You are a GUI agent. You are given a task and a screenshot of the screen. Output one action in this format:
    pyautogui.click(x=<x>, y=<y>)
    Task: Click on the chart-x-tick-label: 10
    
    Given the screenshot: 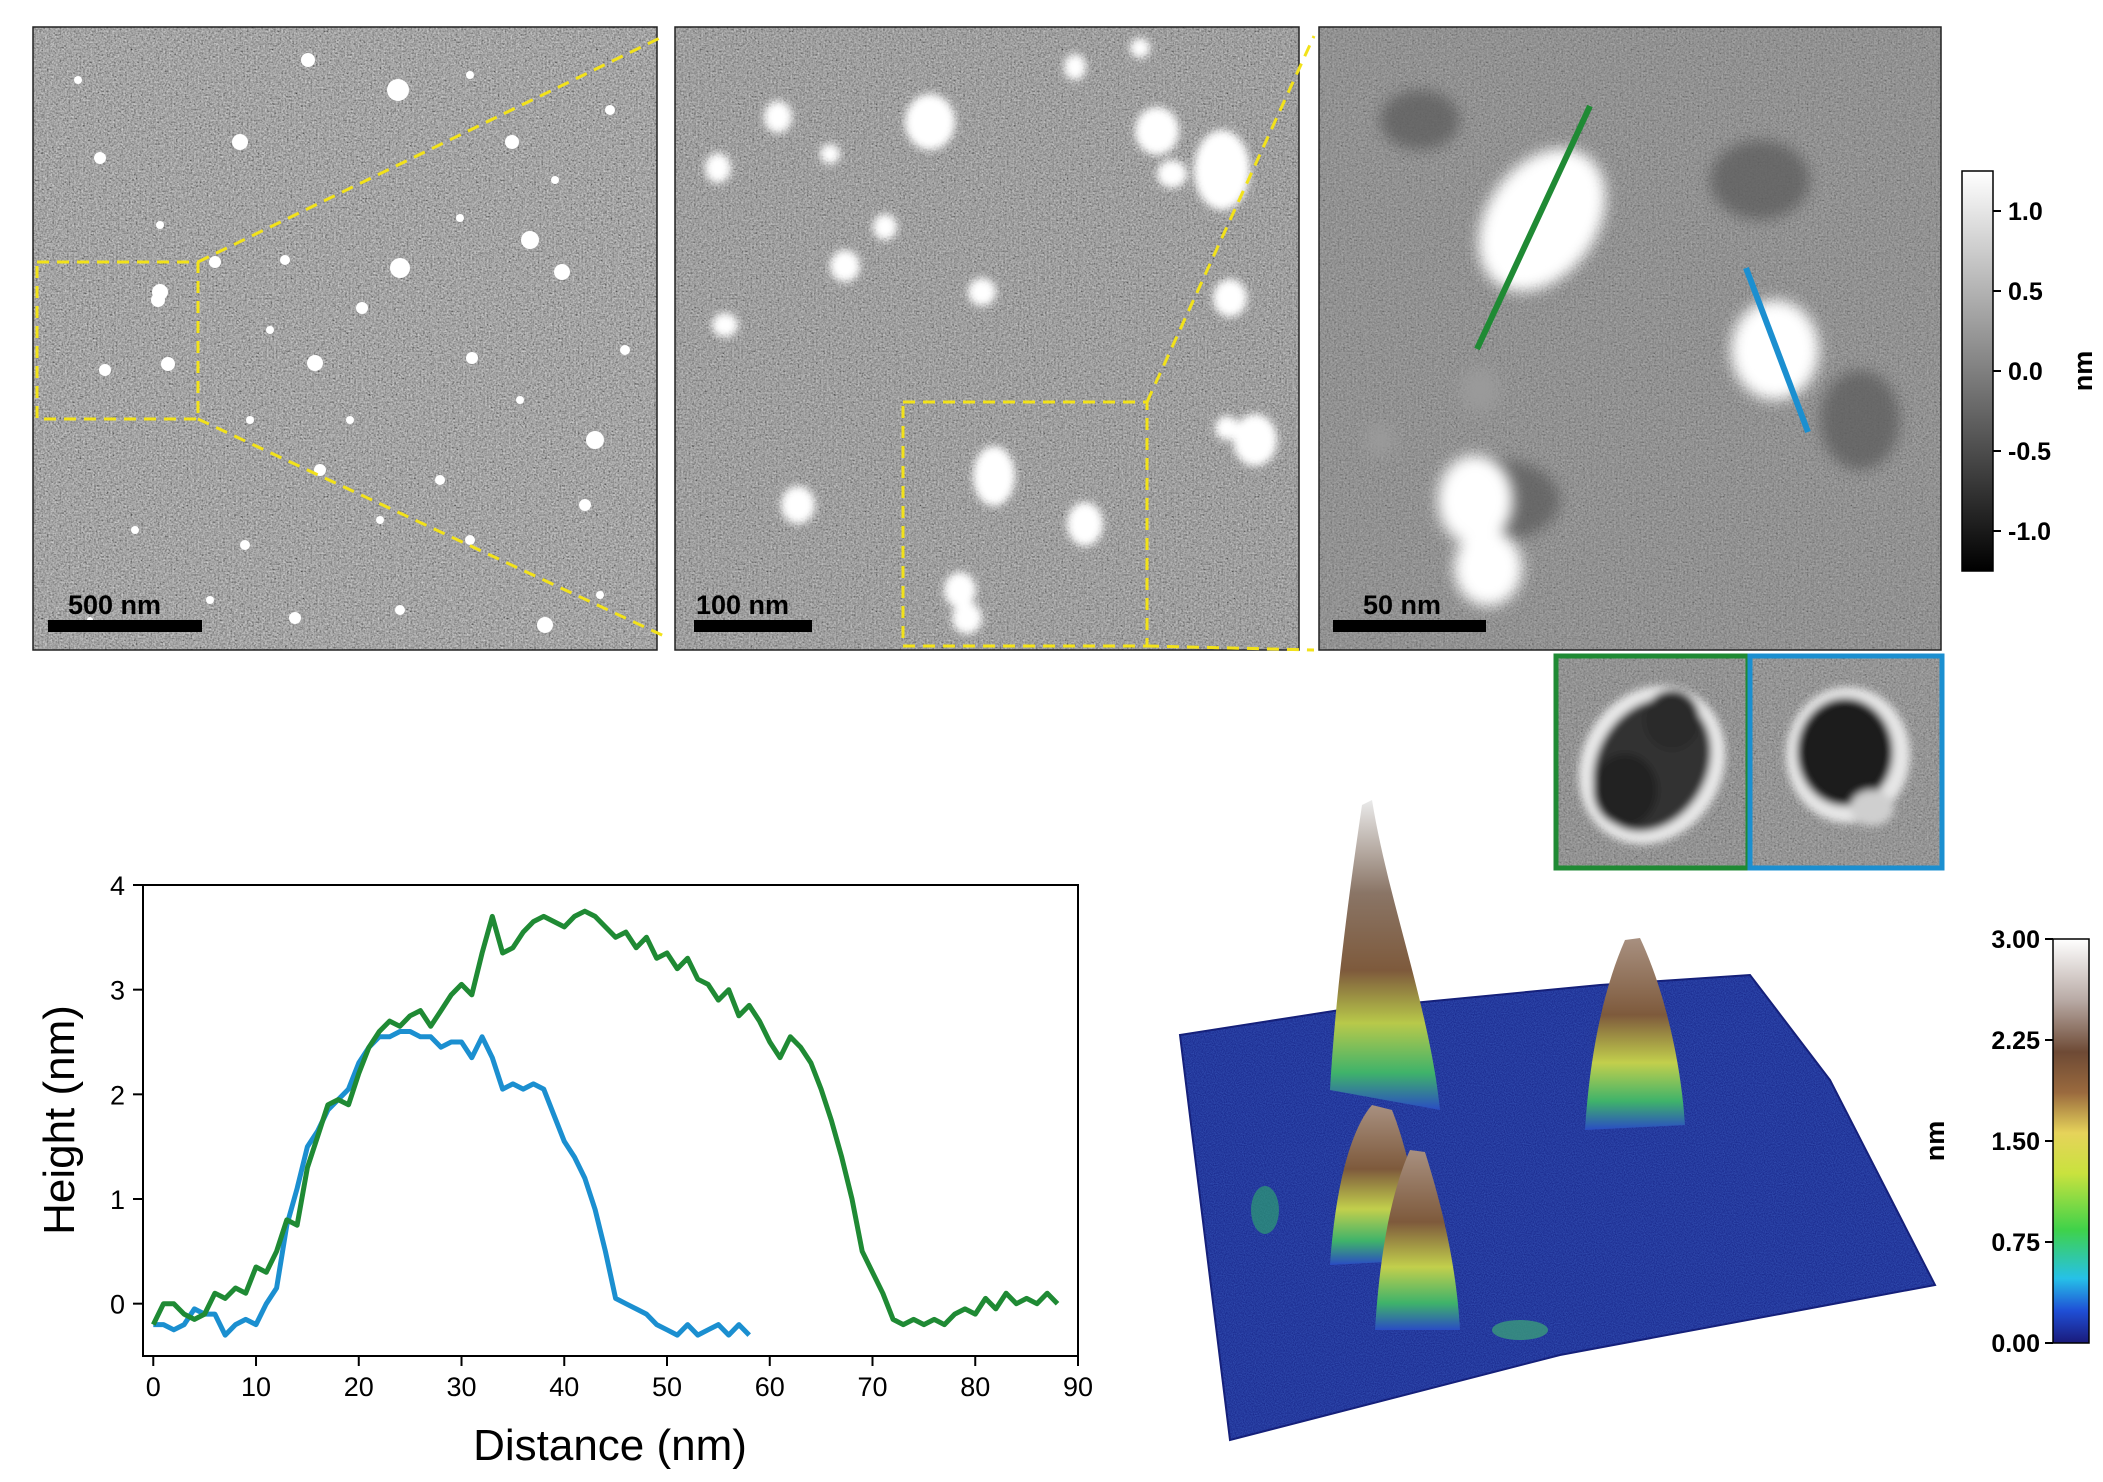 What is the action you would take?
    pyautogui.click(x=256, y=1387)
    